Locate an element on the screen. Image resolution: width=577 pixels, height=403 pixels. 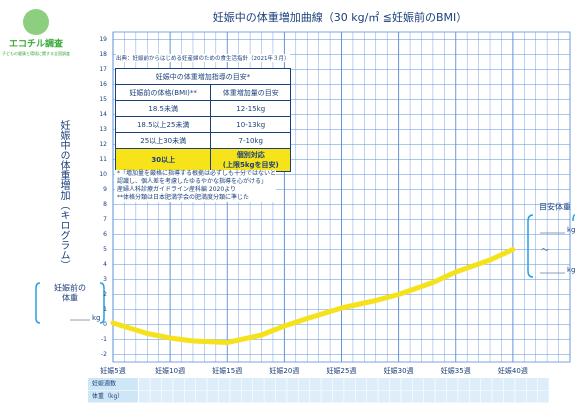
x-tick-label: 妊娠40週 is located at coordinates (513, 370).